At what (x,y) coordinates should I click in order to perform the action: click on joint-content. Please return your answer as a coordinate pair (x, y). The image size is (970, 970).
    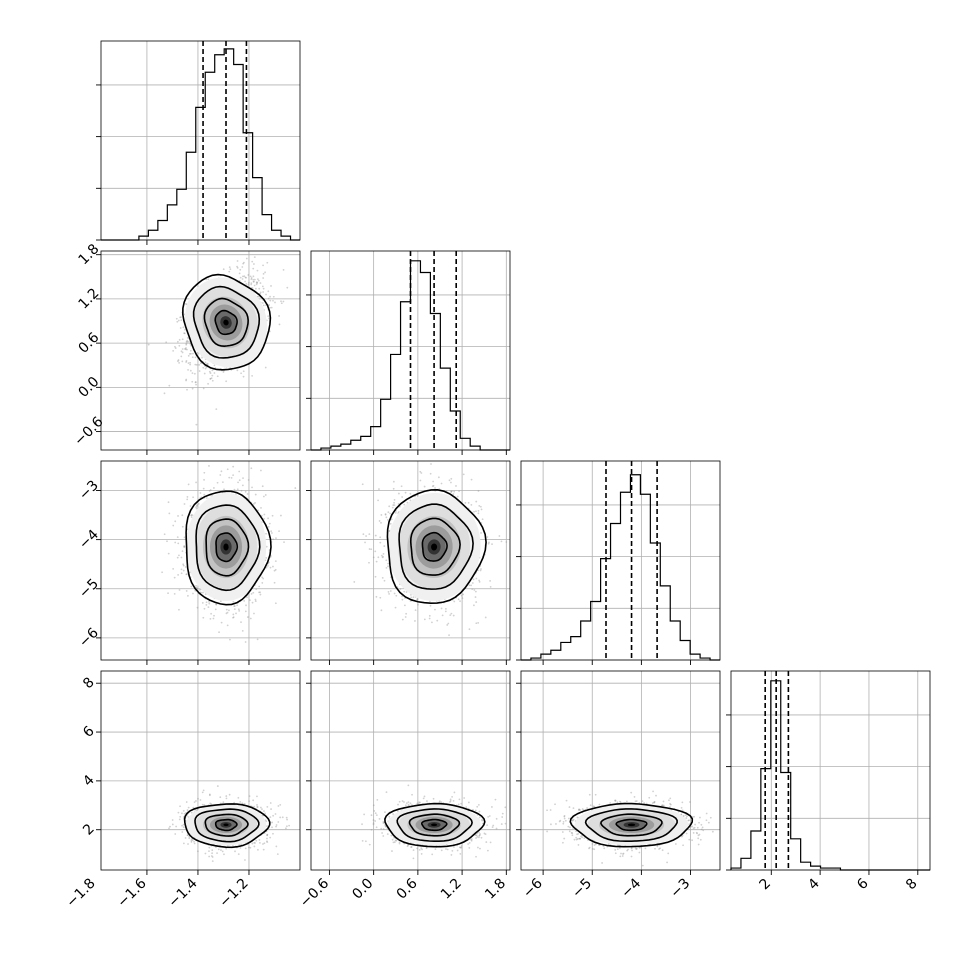
    Looking at the image, I should click on (218, 341).